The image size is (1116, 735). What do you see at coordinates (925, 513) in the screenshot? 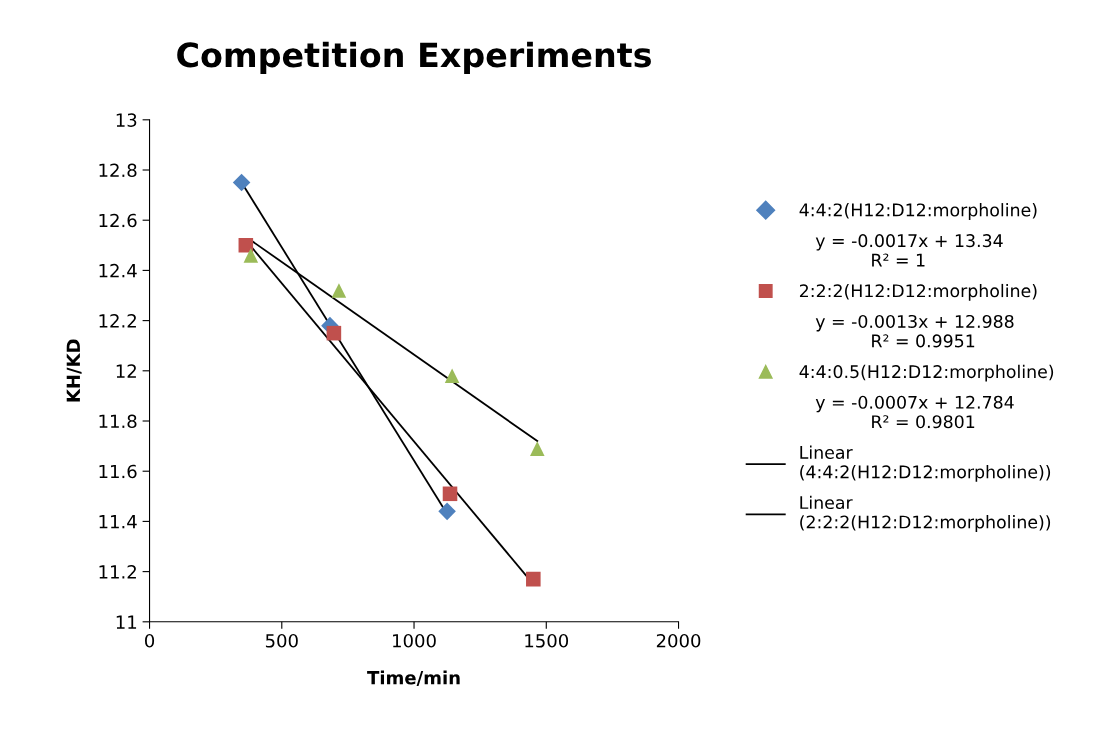
I see `legend-label: Linear (2:2:2(H12:D12:morpholine))` at bounding box center [925, 513].